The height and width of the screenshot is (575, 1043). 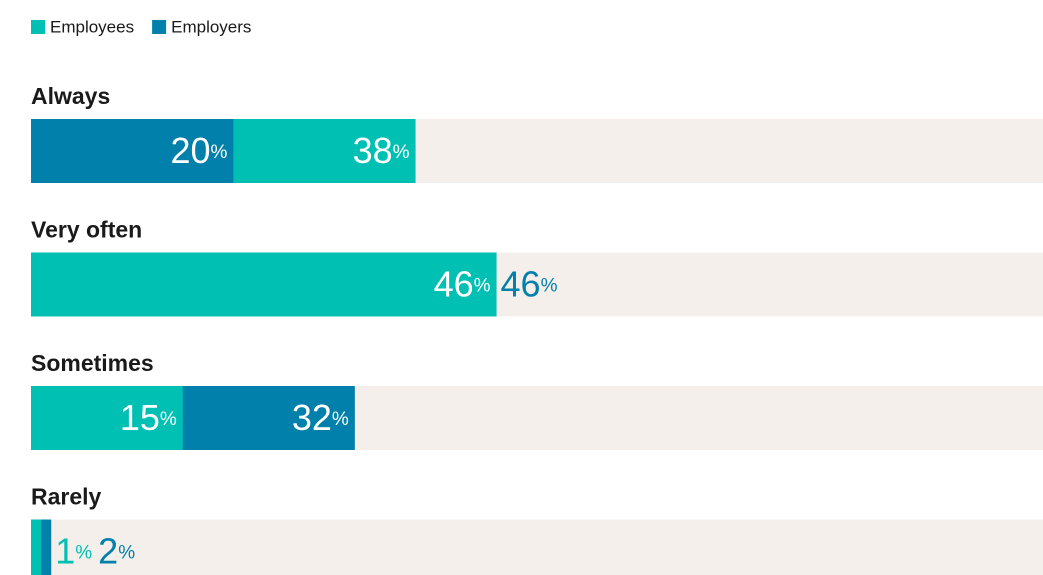 I want to click on bar-track, so click(x=537, y=547).